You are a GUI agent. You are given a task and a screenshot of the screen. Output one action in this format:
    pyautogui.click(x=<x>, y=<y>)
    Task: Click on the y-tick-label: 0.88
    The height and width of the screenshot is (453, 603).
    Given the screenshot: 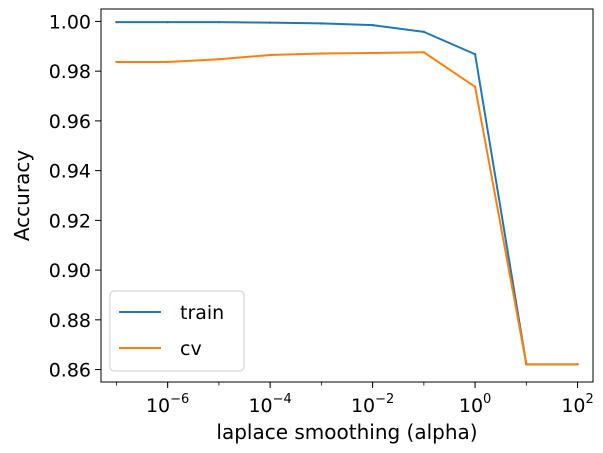 What is the action you would take?
    pyautogui.click(x=70, y=321)
    